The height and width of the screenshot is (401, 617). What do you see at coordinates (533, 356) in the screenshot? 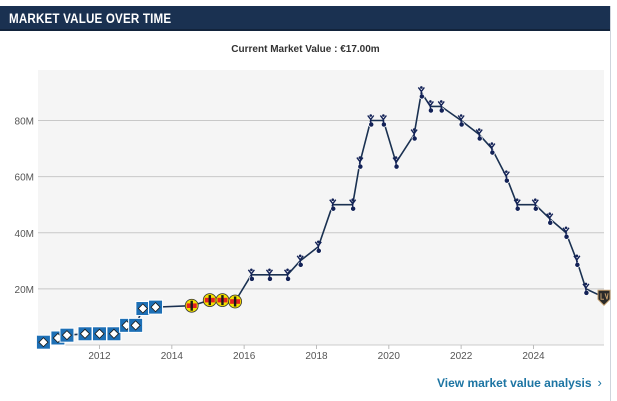
I see `x-tick-label: 2024` at bounding box center [533, 356].